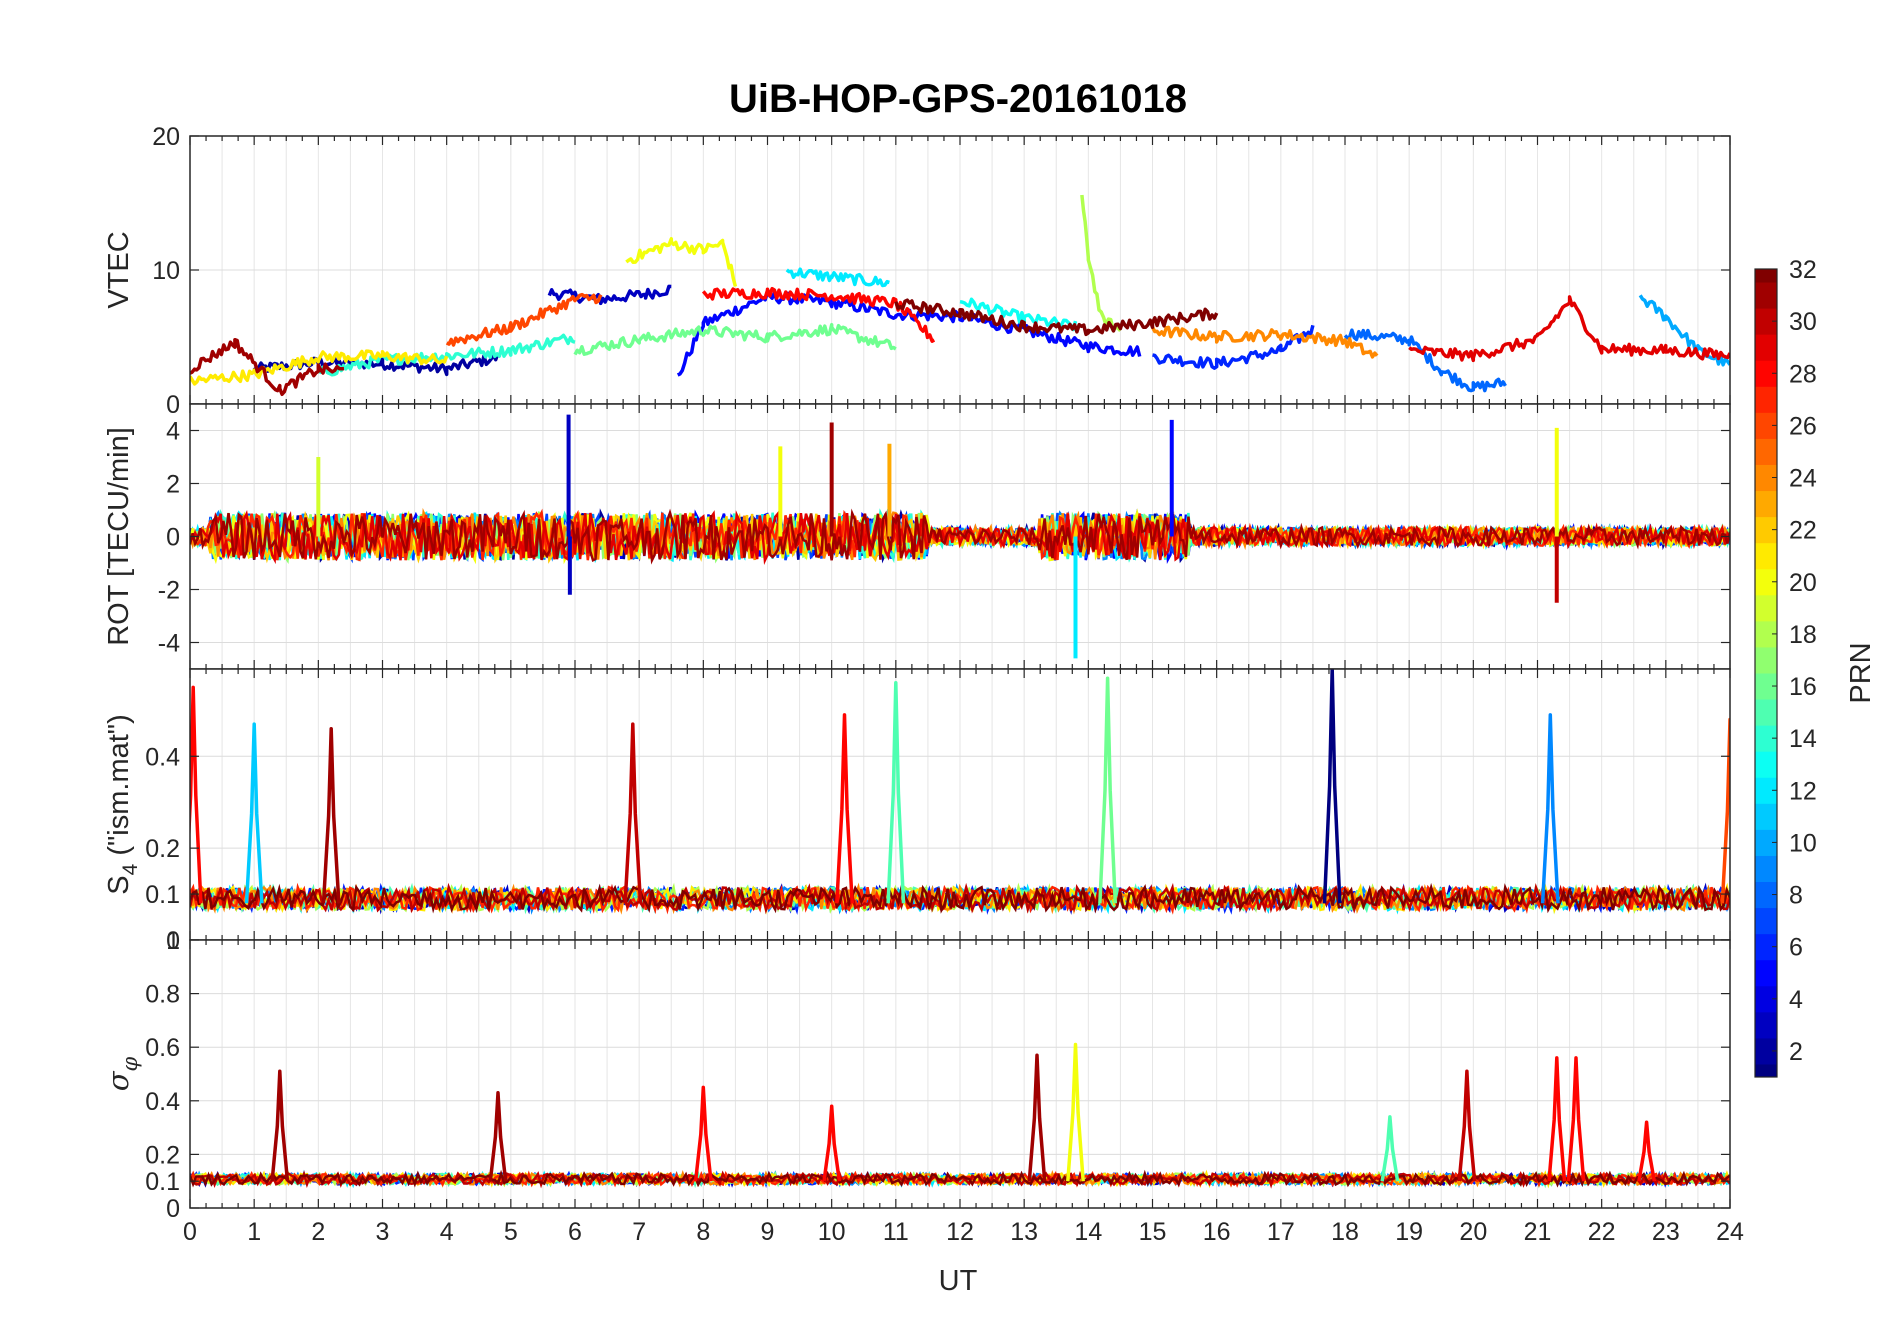 The height and width of the screenshot is (1330, 1902). What do you see at coordinates (575, 1232) in the screenshot?
I see `x-tick-label: 6` at bounding box center [575, 1232].